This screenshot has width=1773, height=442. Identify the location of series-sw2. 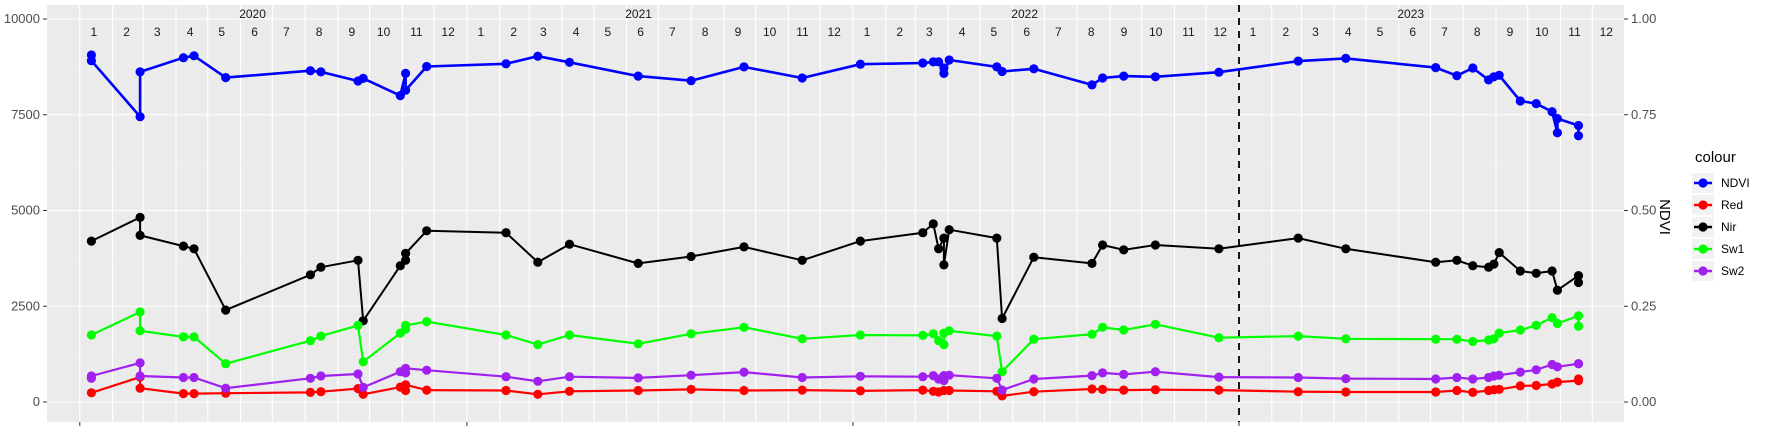
(835, 376).